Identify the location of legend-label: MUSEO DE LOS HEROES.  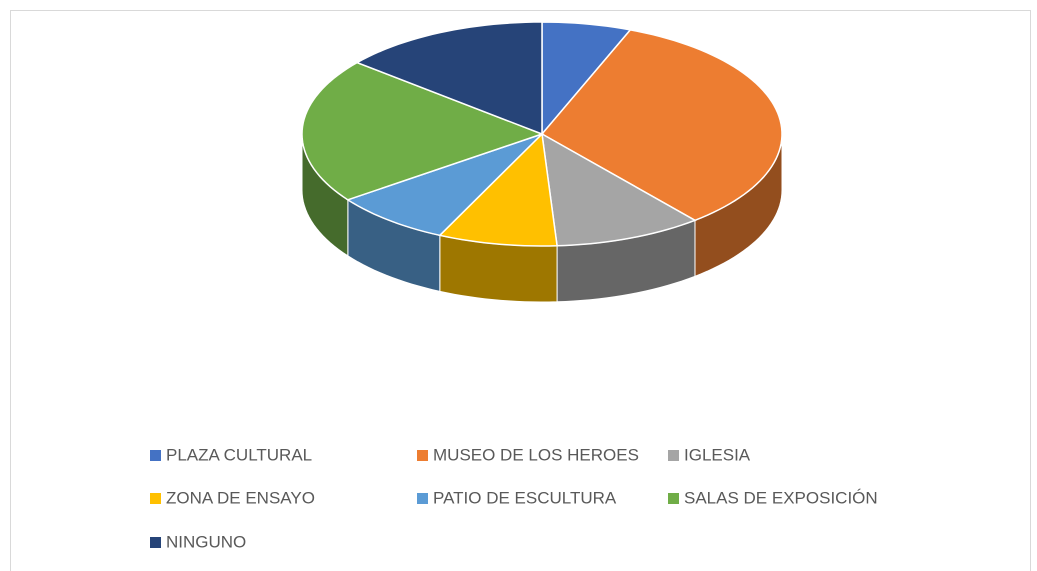
(536, 454).